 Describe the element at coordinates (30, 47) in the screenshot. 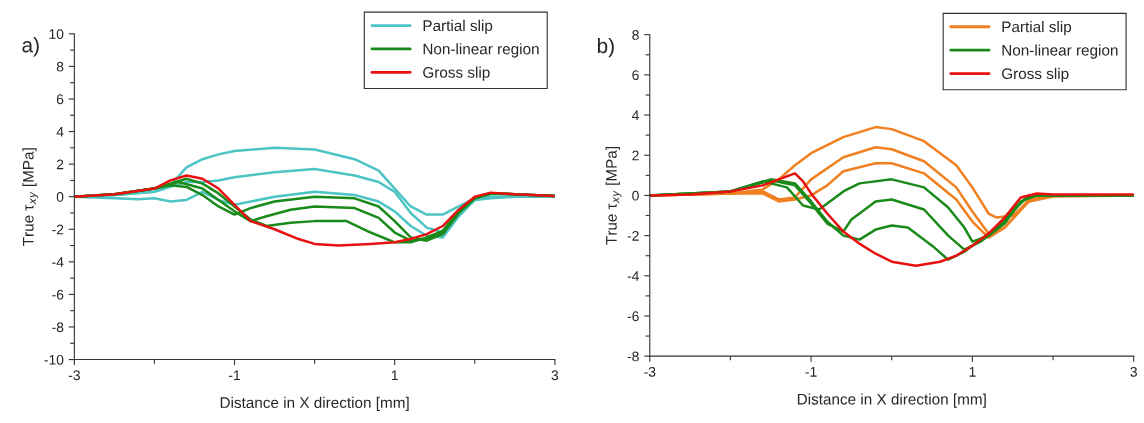

I see `chart-title: a)` at that location.